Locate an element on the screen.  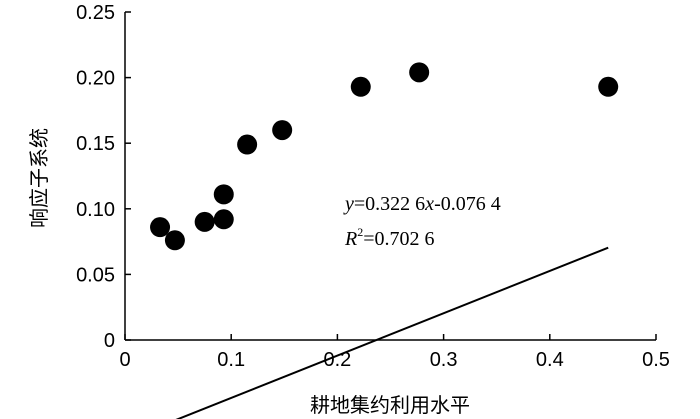
x-tick-label: 0 is located at coordinates (124, 360).